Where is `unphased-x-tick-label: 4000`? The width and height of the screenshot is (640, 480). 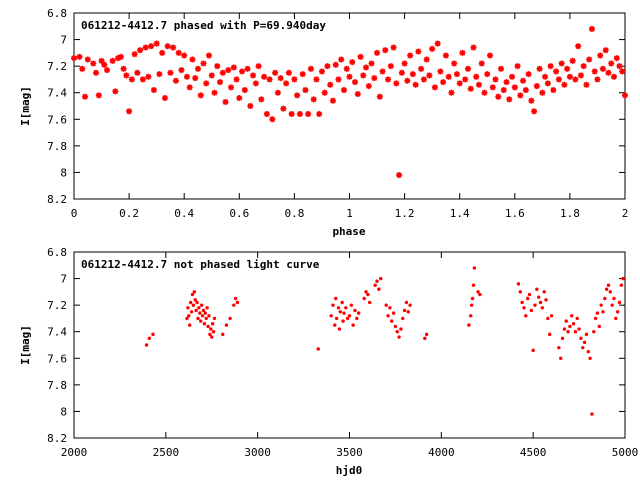
unphased-x-tick-label: 4000 is located at coordinates (441, 452).